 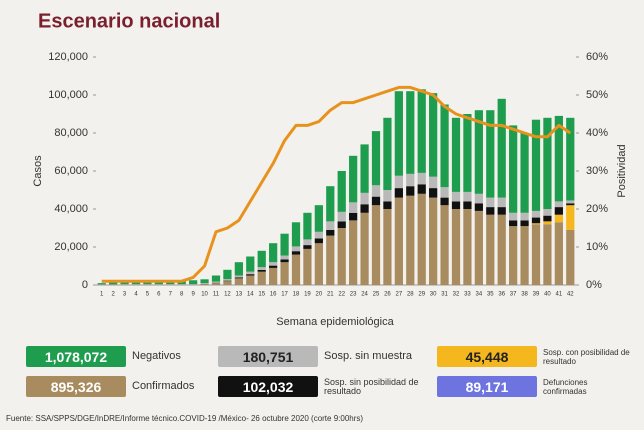 I want to click on y2-tick-label: 0%, so click(x=594, y=285).